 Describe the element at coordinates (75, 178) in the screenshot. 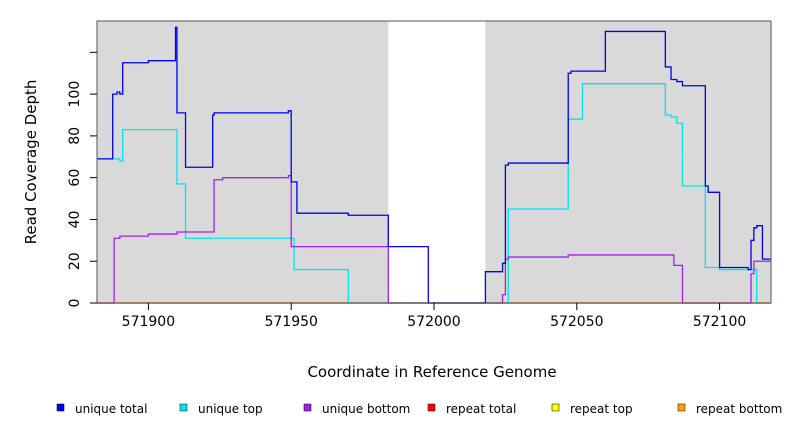

I see `y-tick-label: 60` at that location.